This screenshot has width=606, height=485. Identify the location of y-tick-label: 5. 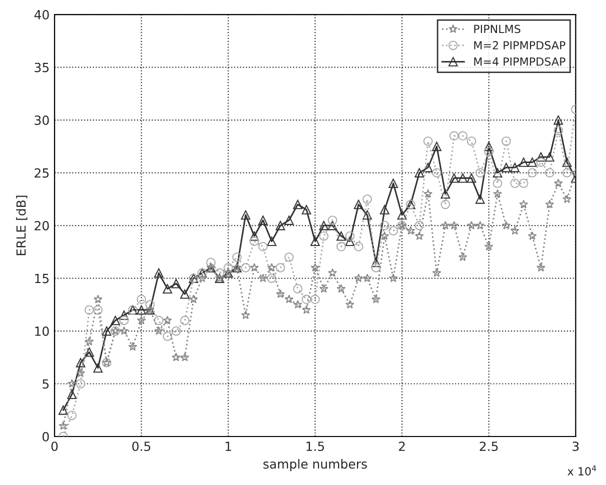
(45, 384).